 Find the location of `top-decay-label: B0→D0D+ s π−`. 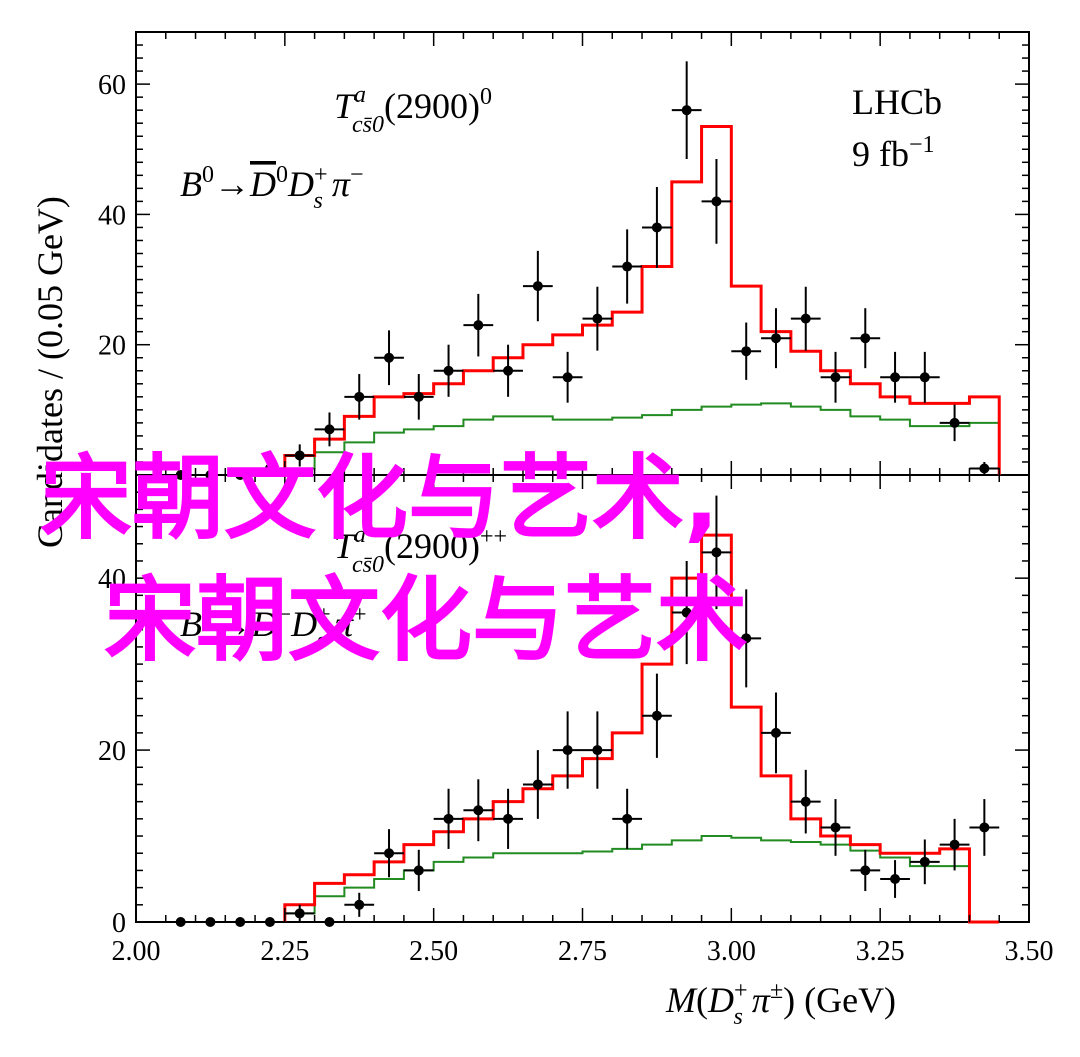

top-decay-label: B0→D0D+ s π− is located at coordinates (271, 188).